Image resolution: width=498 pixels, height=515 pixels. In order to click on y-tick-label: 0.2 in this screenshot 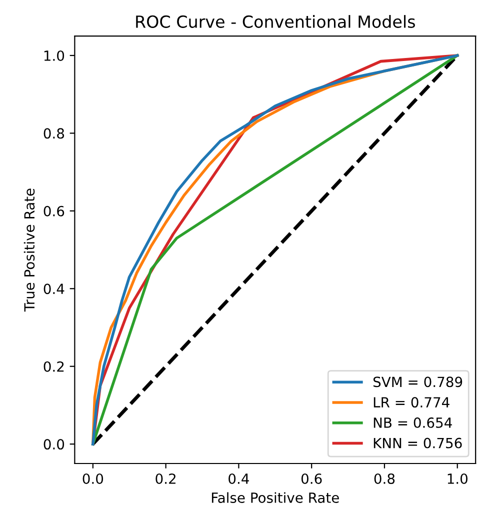, I will do `click(54, 366)`.